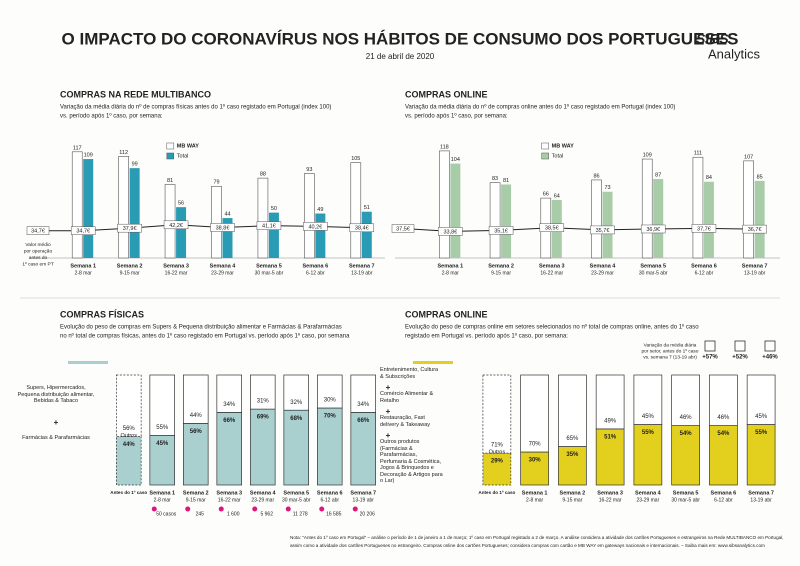 The height and width of the screenshot is (566, 800). What do you see at coordinates (263, 175) in the screenshot?
I see `bar-value-label: 88` at bounding box center [263, 175].